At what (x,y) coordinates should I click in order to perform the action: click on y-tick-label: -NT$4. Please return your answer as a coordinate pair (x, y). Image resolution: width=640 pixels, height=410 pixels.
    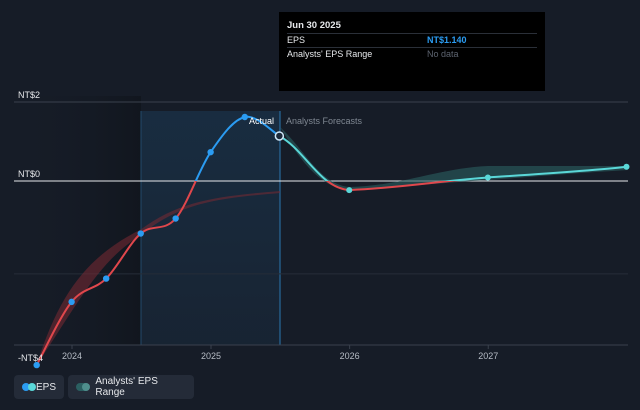
    Looking at the image, I should click on (30, 358).